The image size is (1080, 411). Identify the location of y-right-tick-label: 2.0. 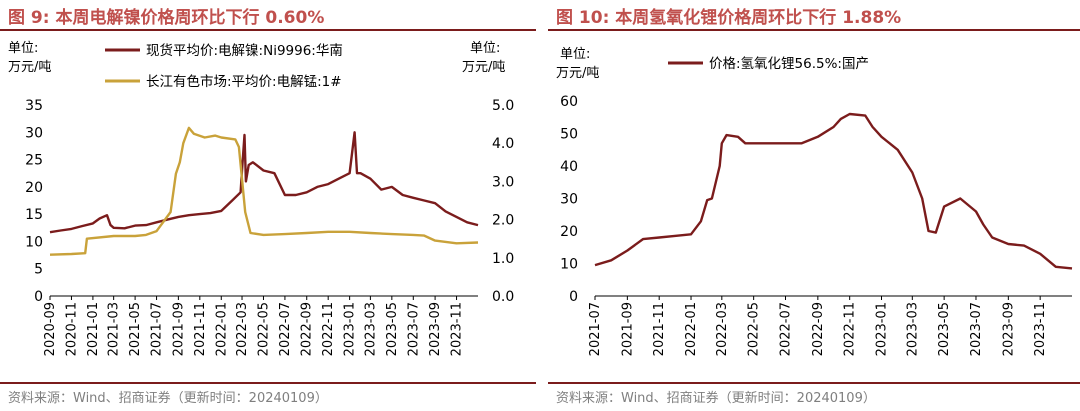
(503, 221).